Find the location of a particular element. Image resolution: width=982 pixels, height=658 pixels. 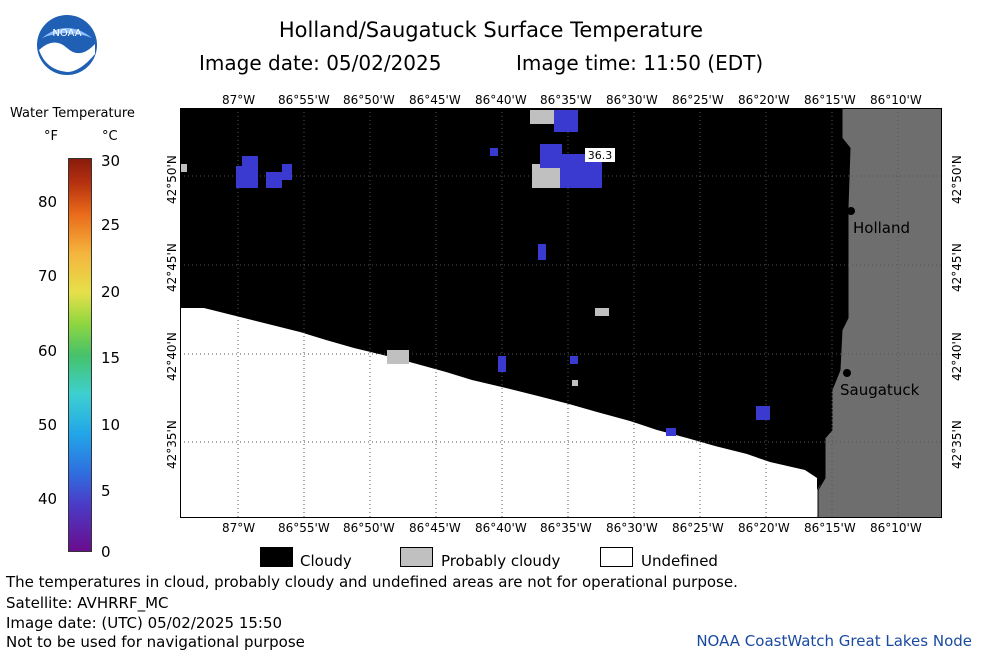

node-credit: NOAA CoastWatch Great Lakes Node is located at coordinates (834, 641).